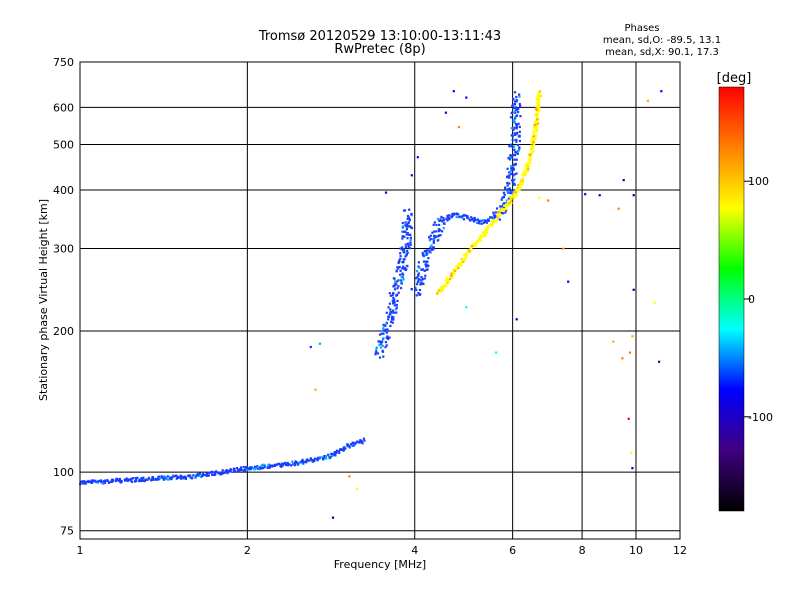  Describe the element at coordinates (63, 249) in the screenshot. I see `y-tick-label: 300` at that location.